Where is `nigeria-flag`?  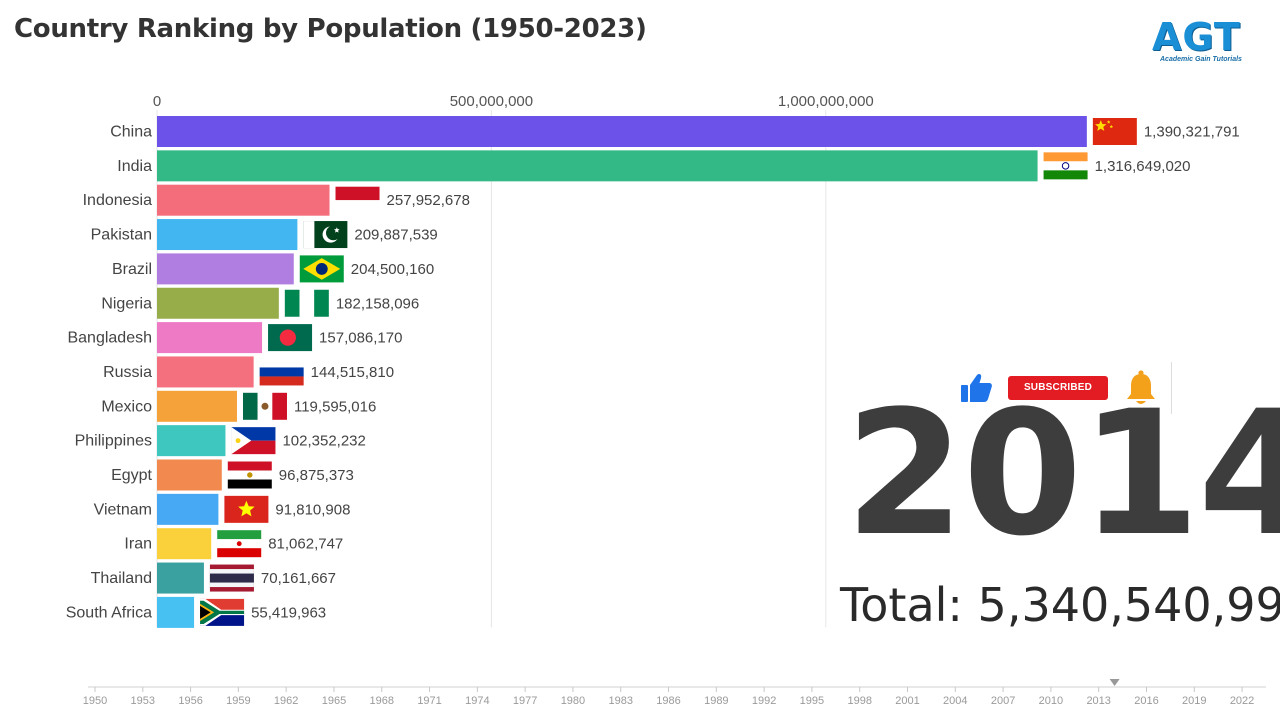 nigeria-flag is located at coordinates (306, 303).